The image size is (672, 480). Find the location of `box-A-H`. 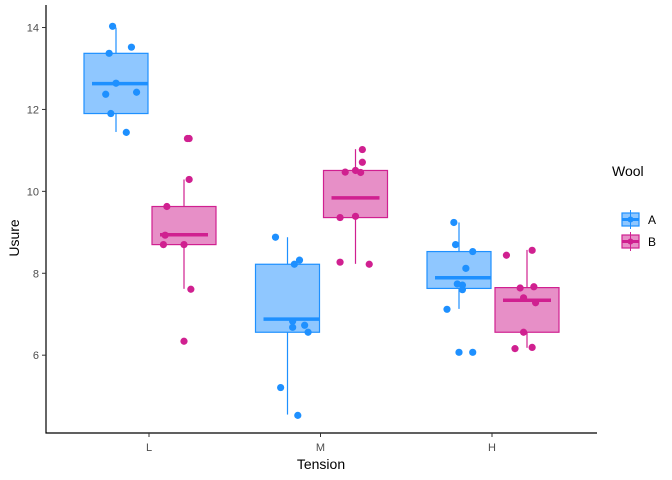

box-A-H is located at coordinates (459, 270).